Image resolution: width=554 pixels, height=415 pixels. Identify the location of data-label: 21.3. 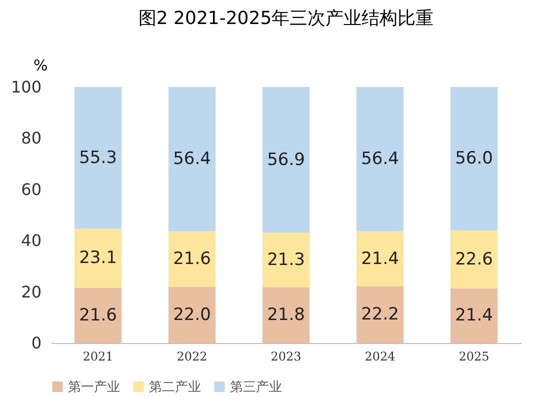
(286, 260).